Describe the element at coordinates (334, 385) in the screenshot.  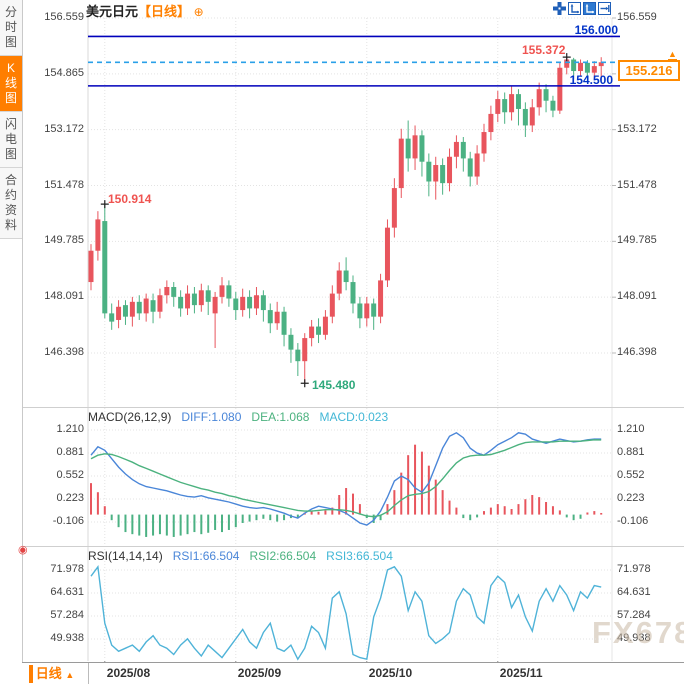
I see `swing-low-label: 145.480` at that location.